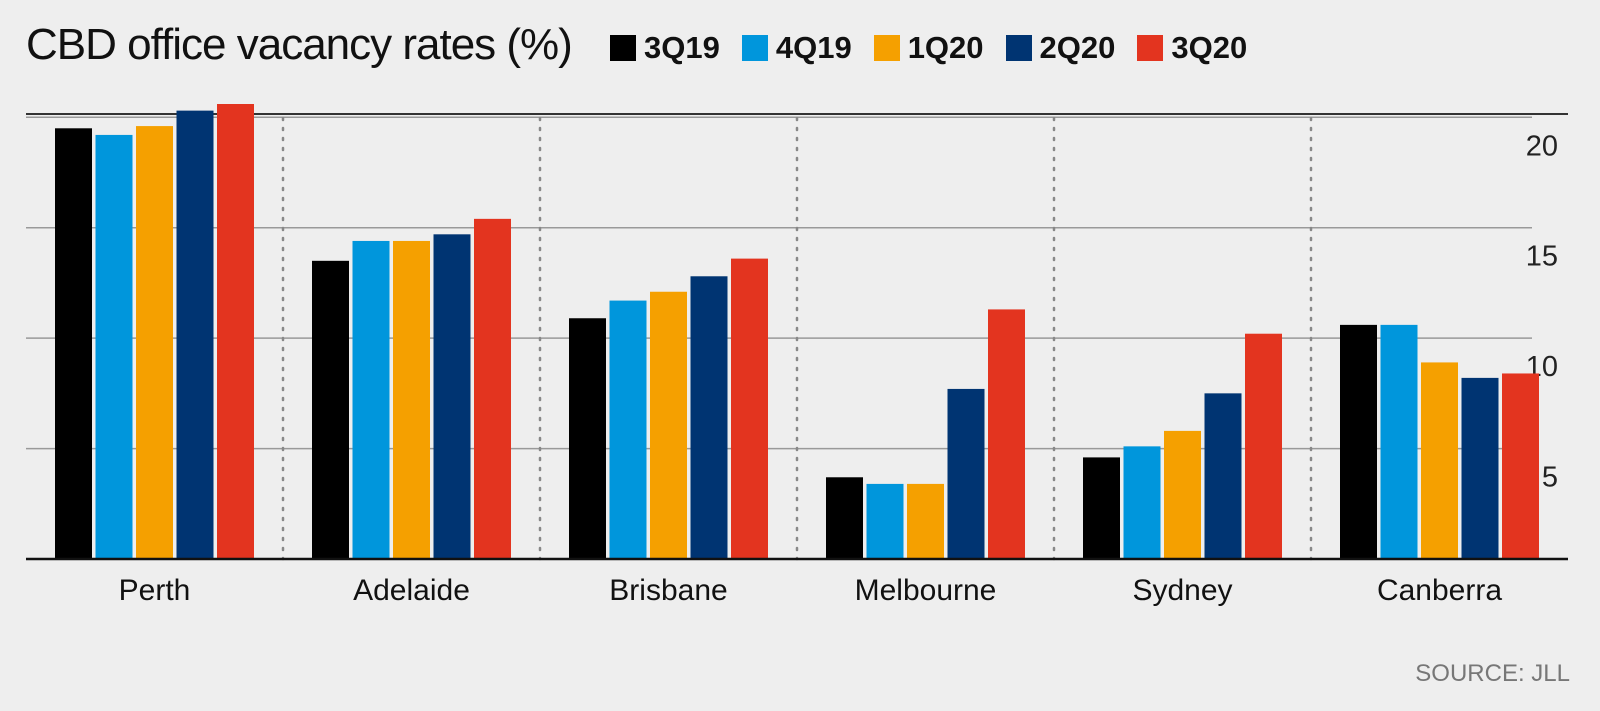  What do you see at coordinates (371, 399) in the screenshot?
I see `bar-adelaide-4q19` at bounding box center [371, 399].